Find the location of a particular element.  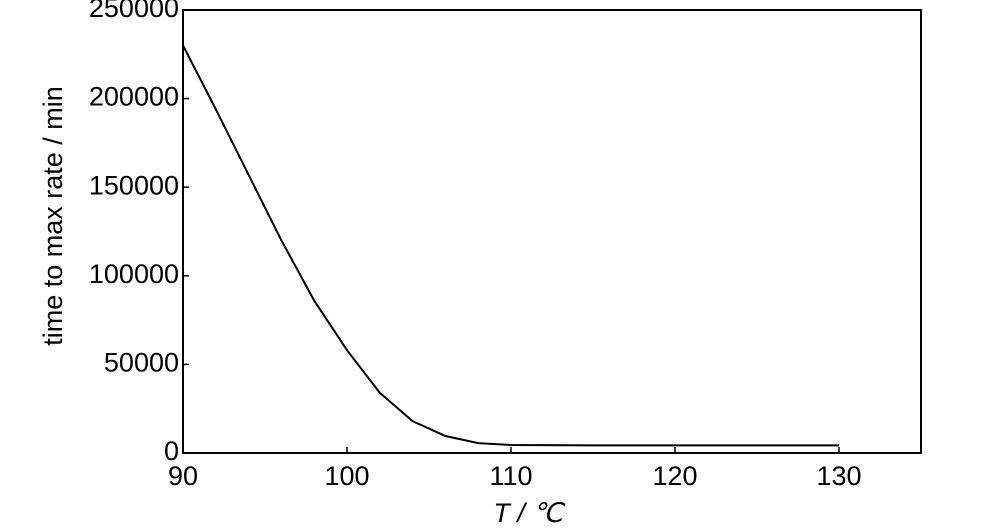

y-tick-label: 0 is located at coordinates (171, 451).